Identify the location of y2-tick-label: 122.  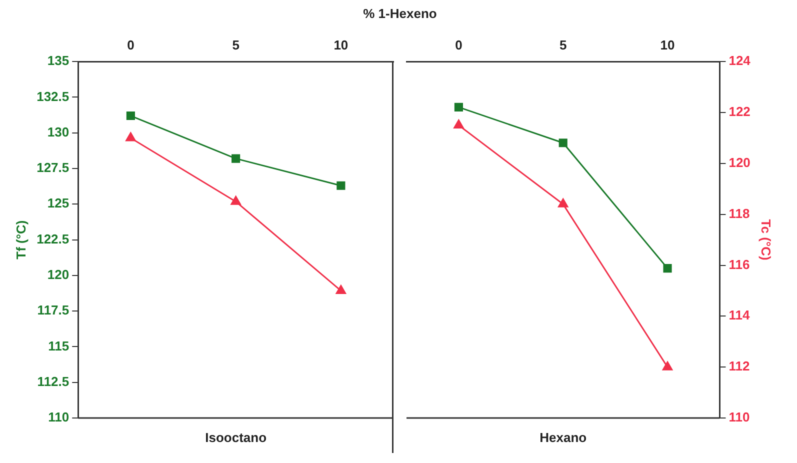
(739, 112).